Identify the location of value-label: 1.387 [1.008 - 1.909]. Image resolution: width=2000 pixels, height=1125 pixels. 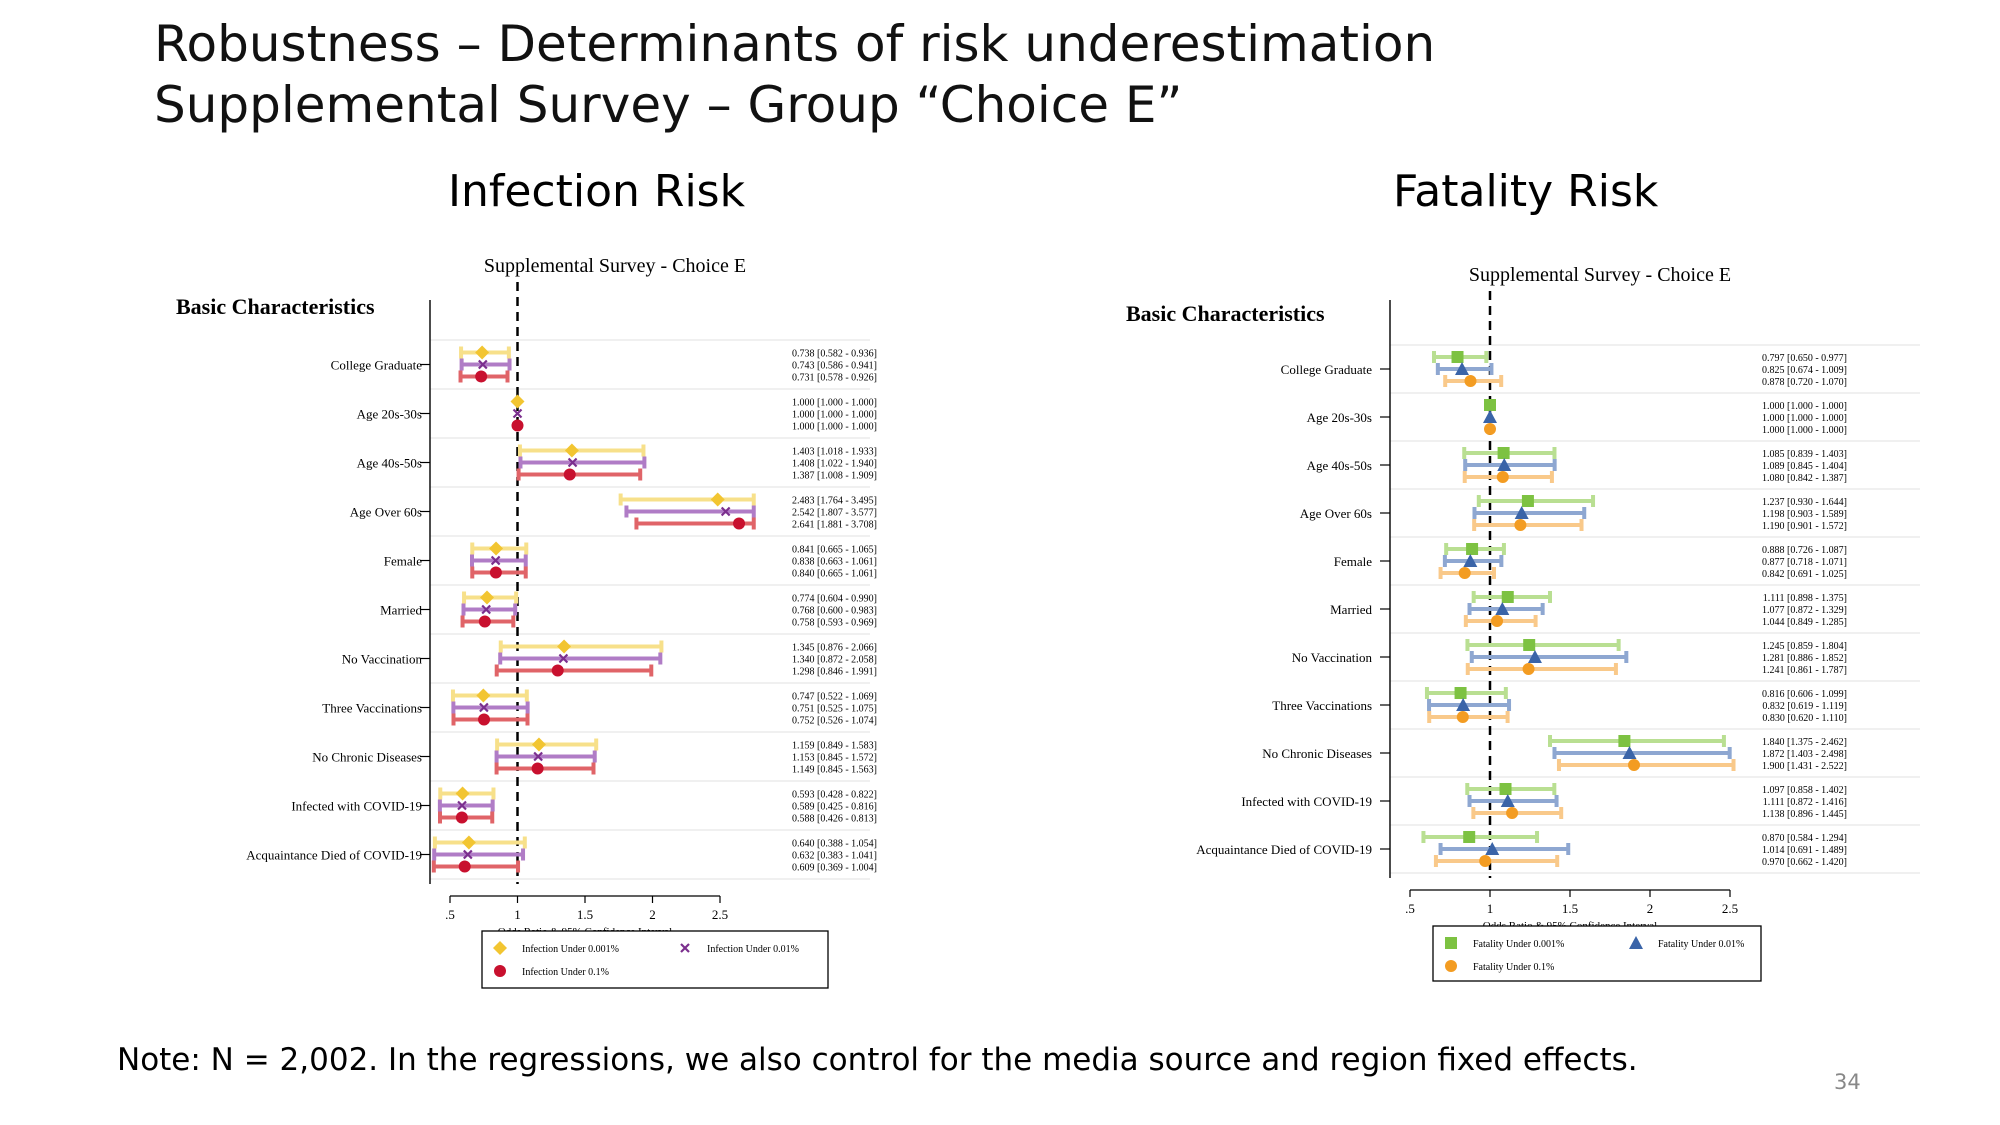
(834, 476).